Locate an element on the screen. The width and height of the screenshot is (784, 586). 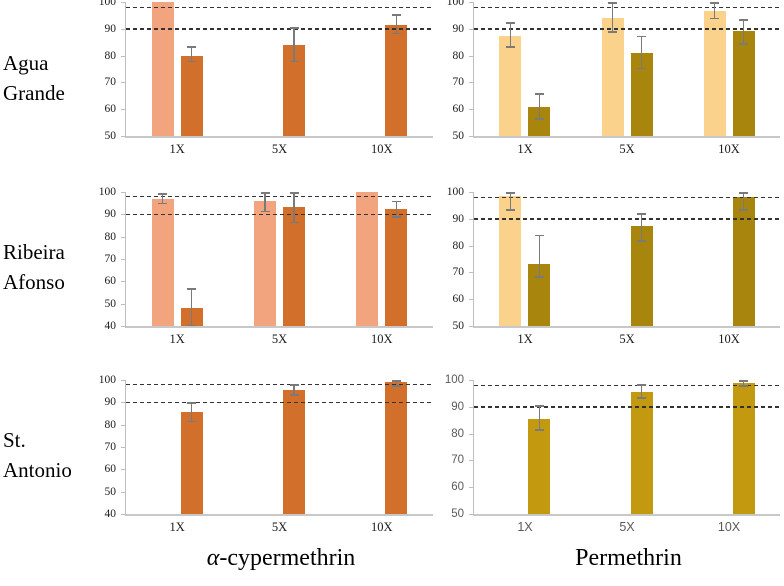
x-axis-label-permethrin: Permethrin is located at coordinates (628, 558).